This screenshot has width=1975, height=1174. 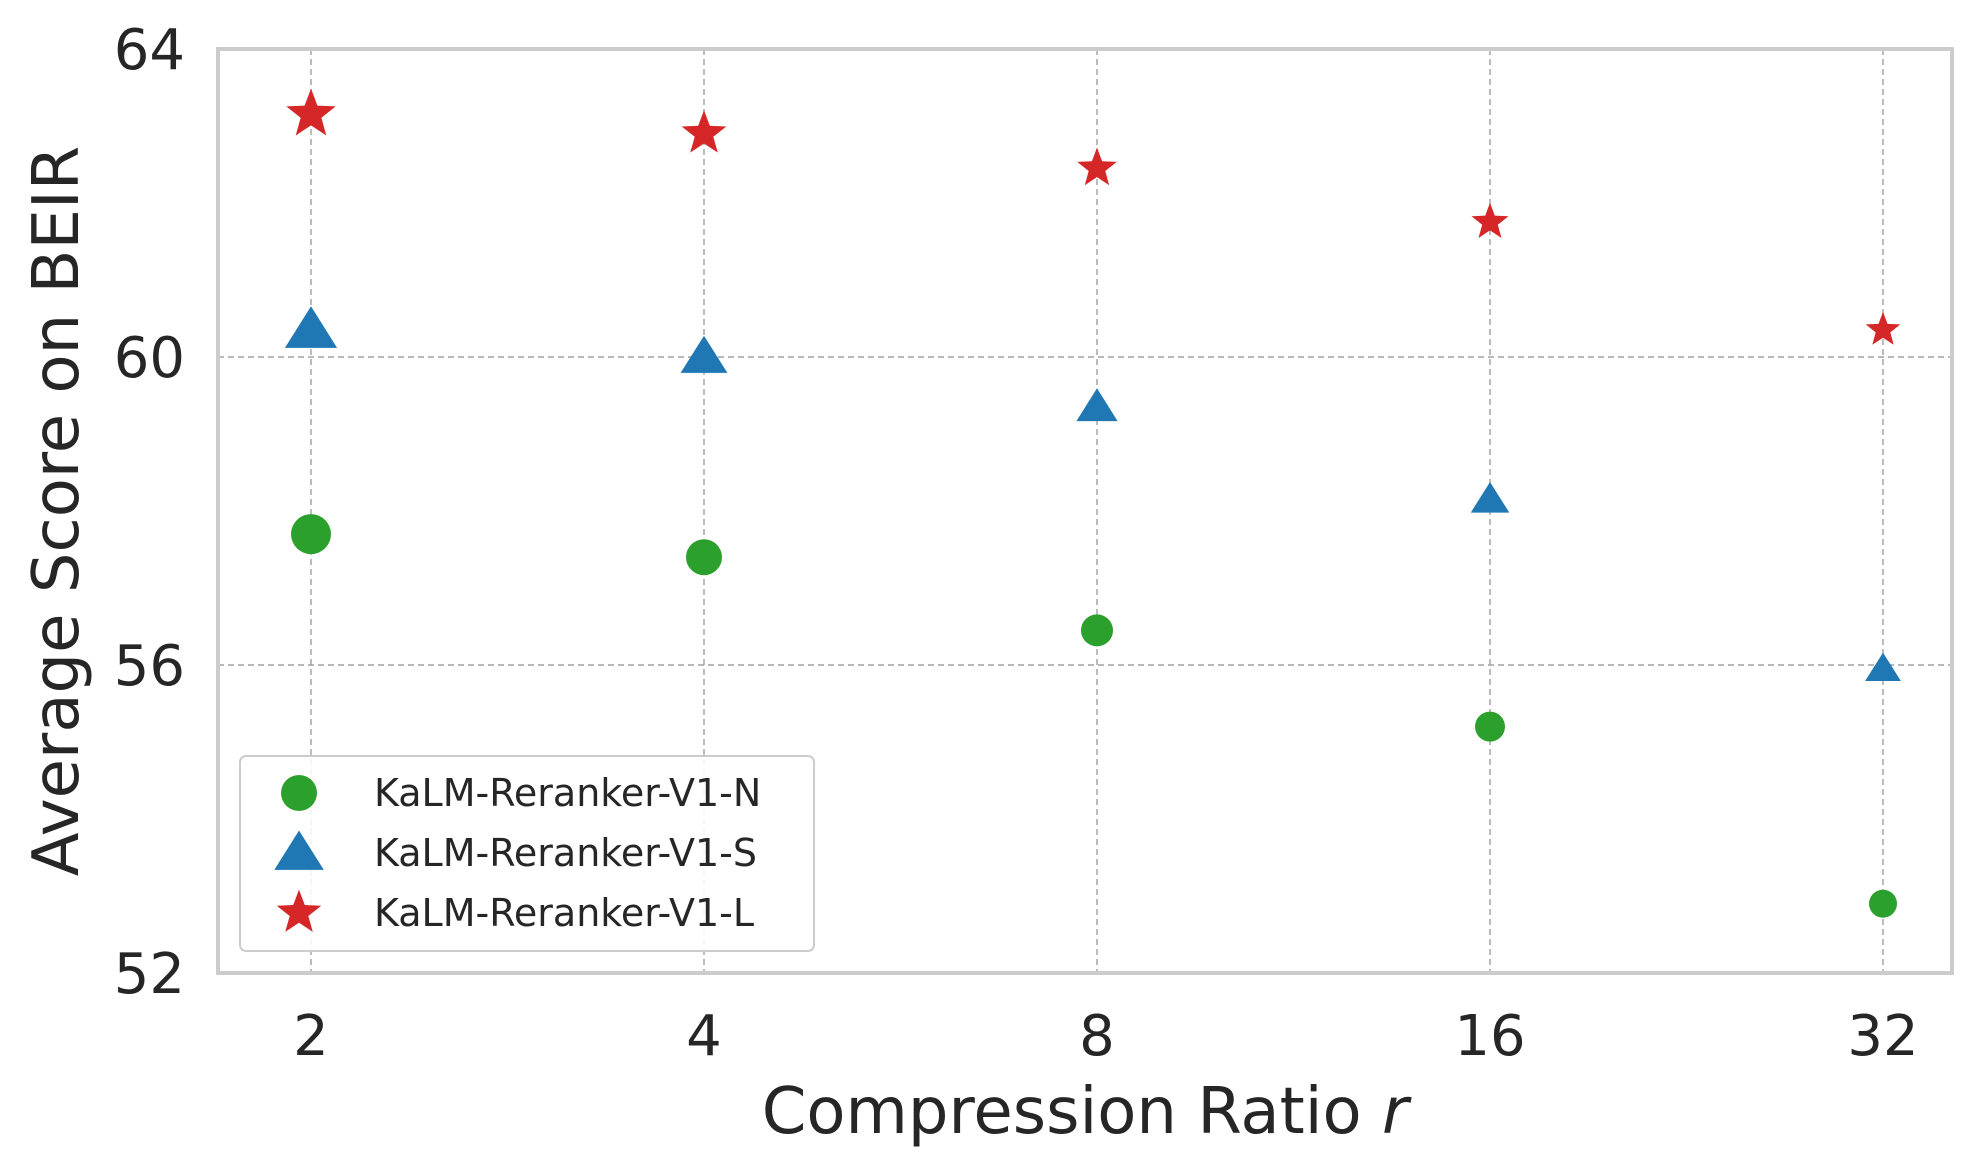 What do you see at coordinates (1490, 497) in the screenshot?
I see `data-point-triangle-x16` at bounding box center [1490, 497].